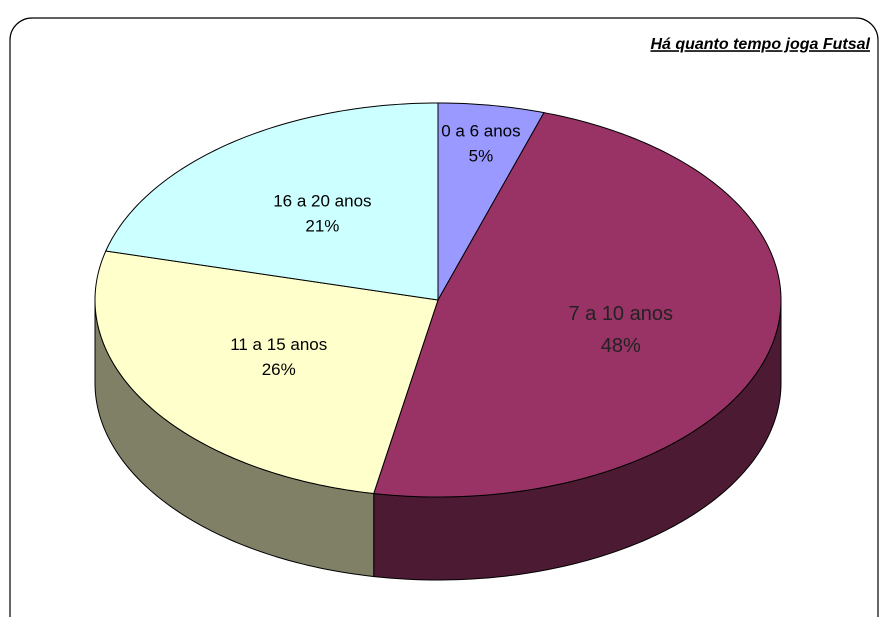  Describe the element at coordinates (620, 314) in the screenshot. I see `slice-category: 7 a 10 anos` at that location.